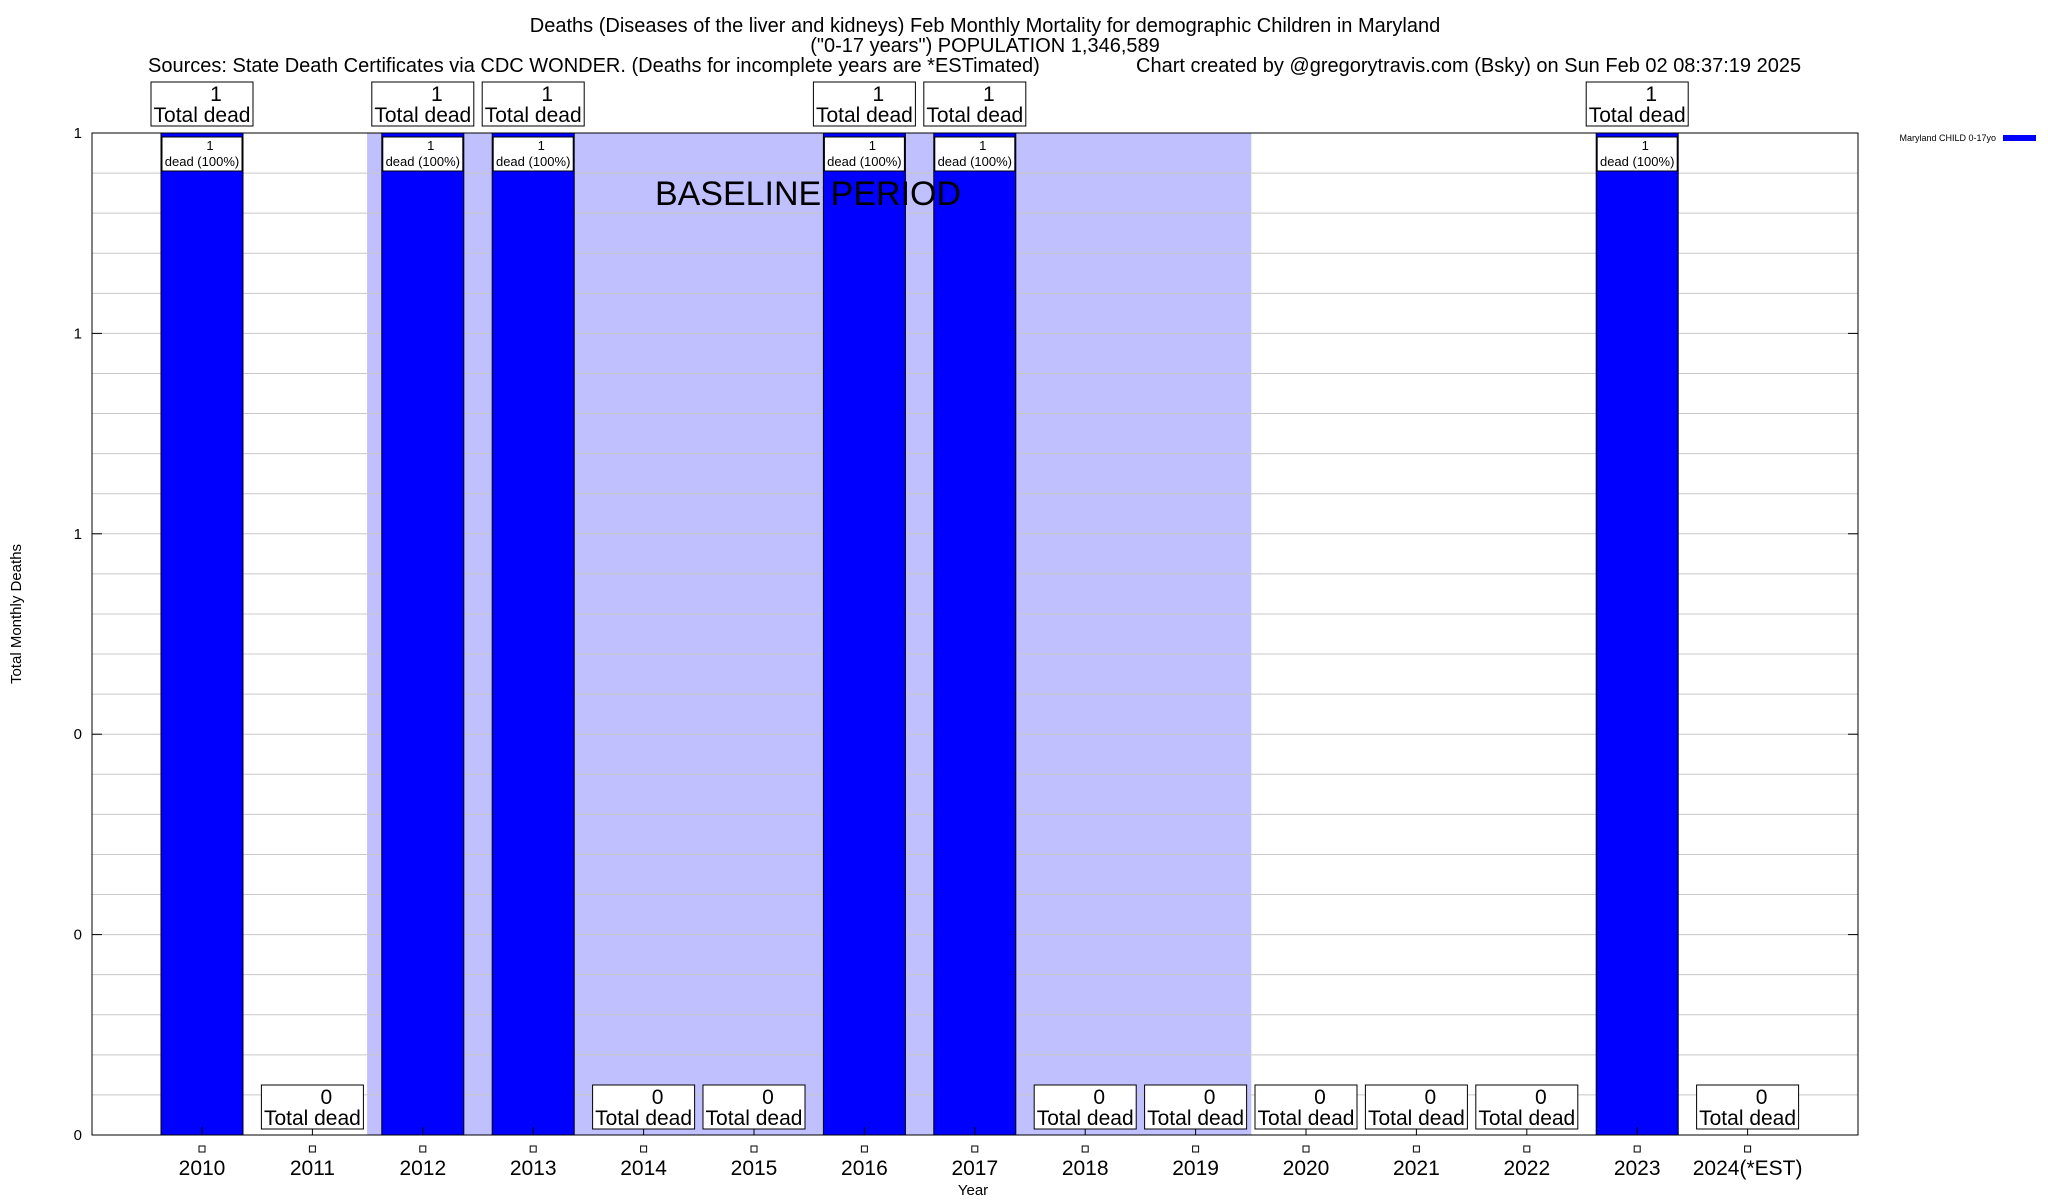  I want to click on baseline-period-label: BASELINE PERIOD, so click(808, 194).